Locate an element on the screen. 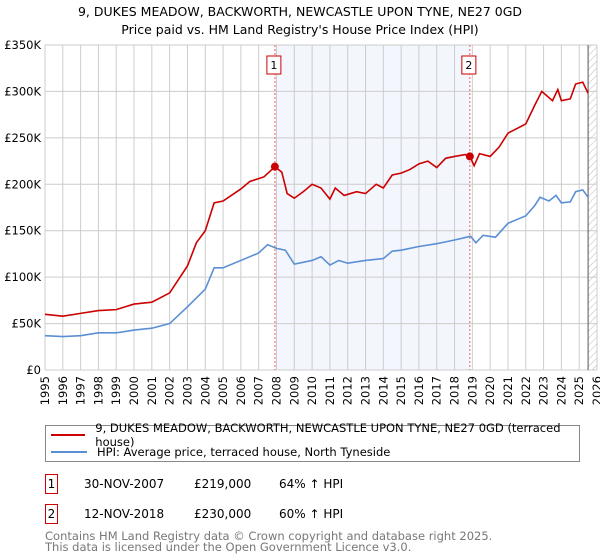 The image size is (600, 560). x-tick-label: 2025 is located at coordinates (579, 390).